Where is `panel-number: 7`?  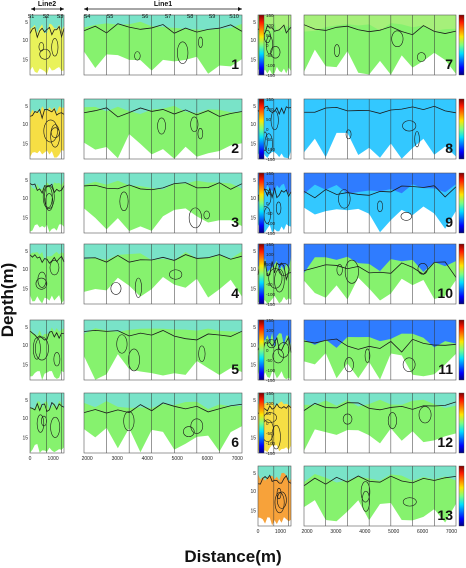 panel-number: 7 is located at coordinates (449, 64).